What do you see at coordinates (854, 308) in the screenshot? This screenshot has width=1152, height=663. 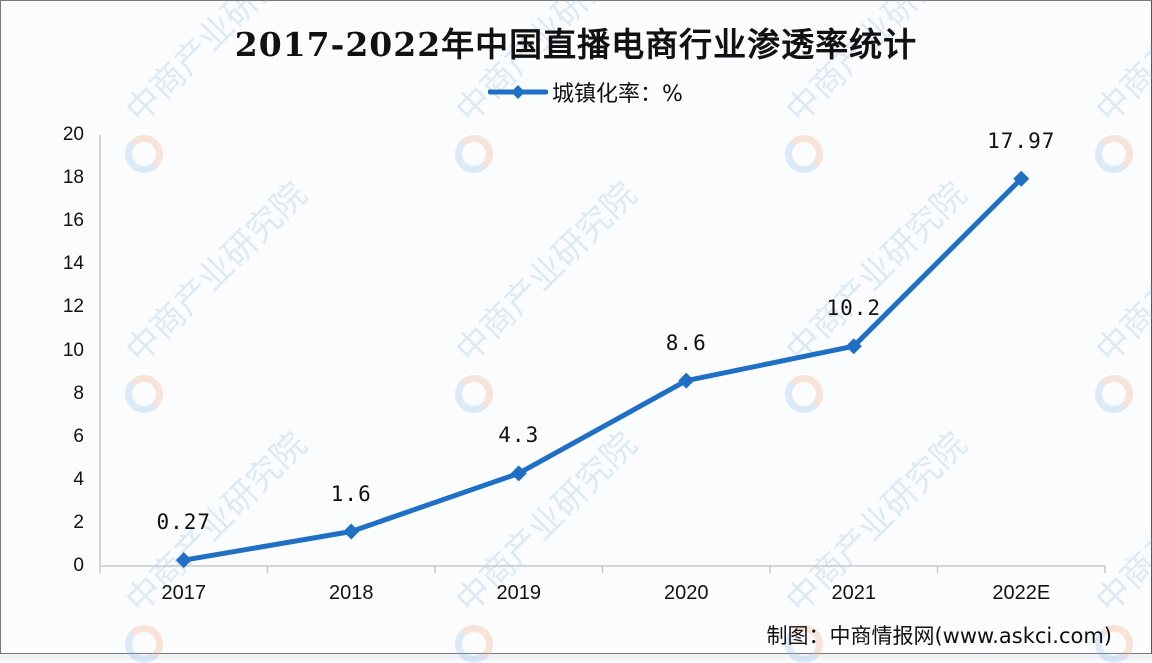 I see `data-label: 10.2` at bounding box center [854, 308].